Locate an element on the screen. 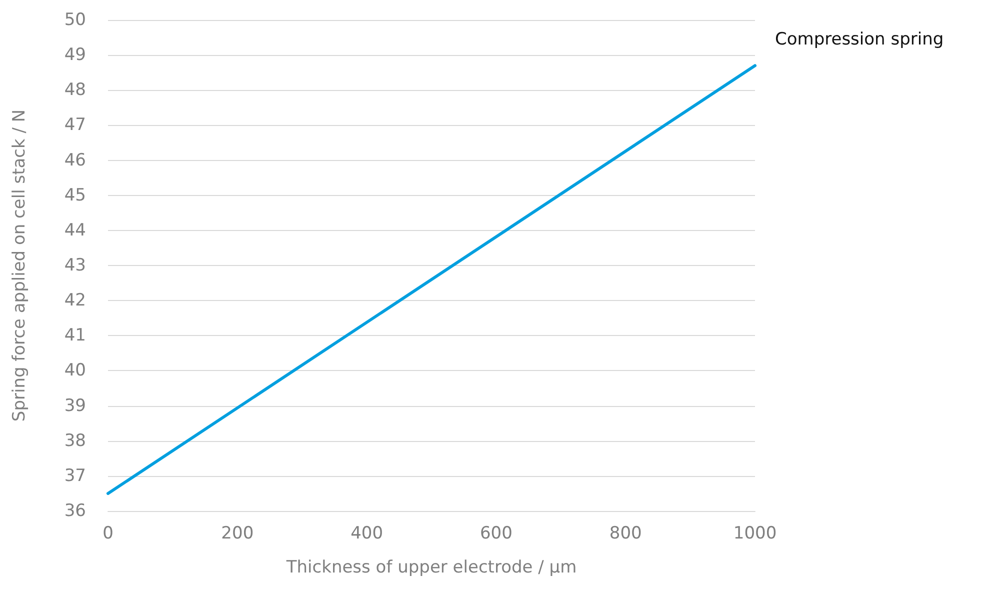 The image size is (992, 591). y-tick-label: 41 is located at coordinates (75, 336).